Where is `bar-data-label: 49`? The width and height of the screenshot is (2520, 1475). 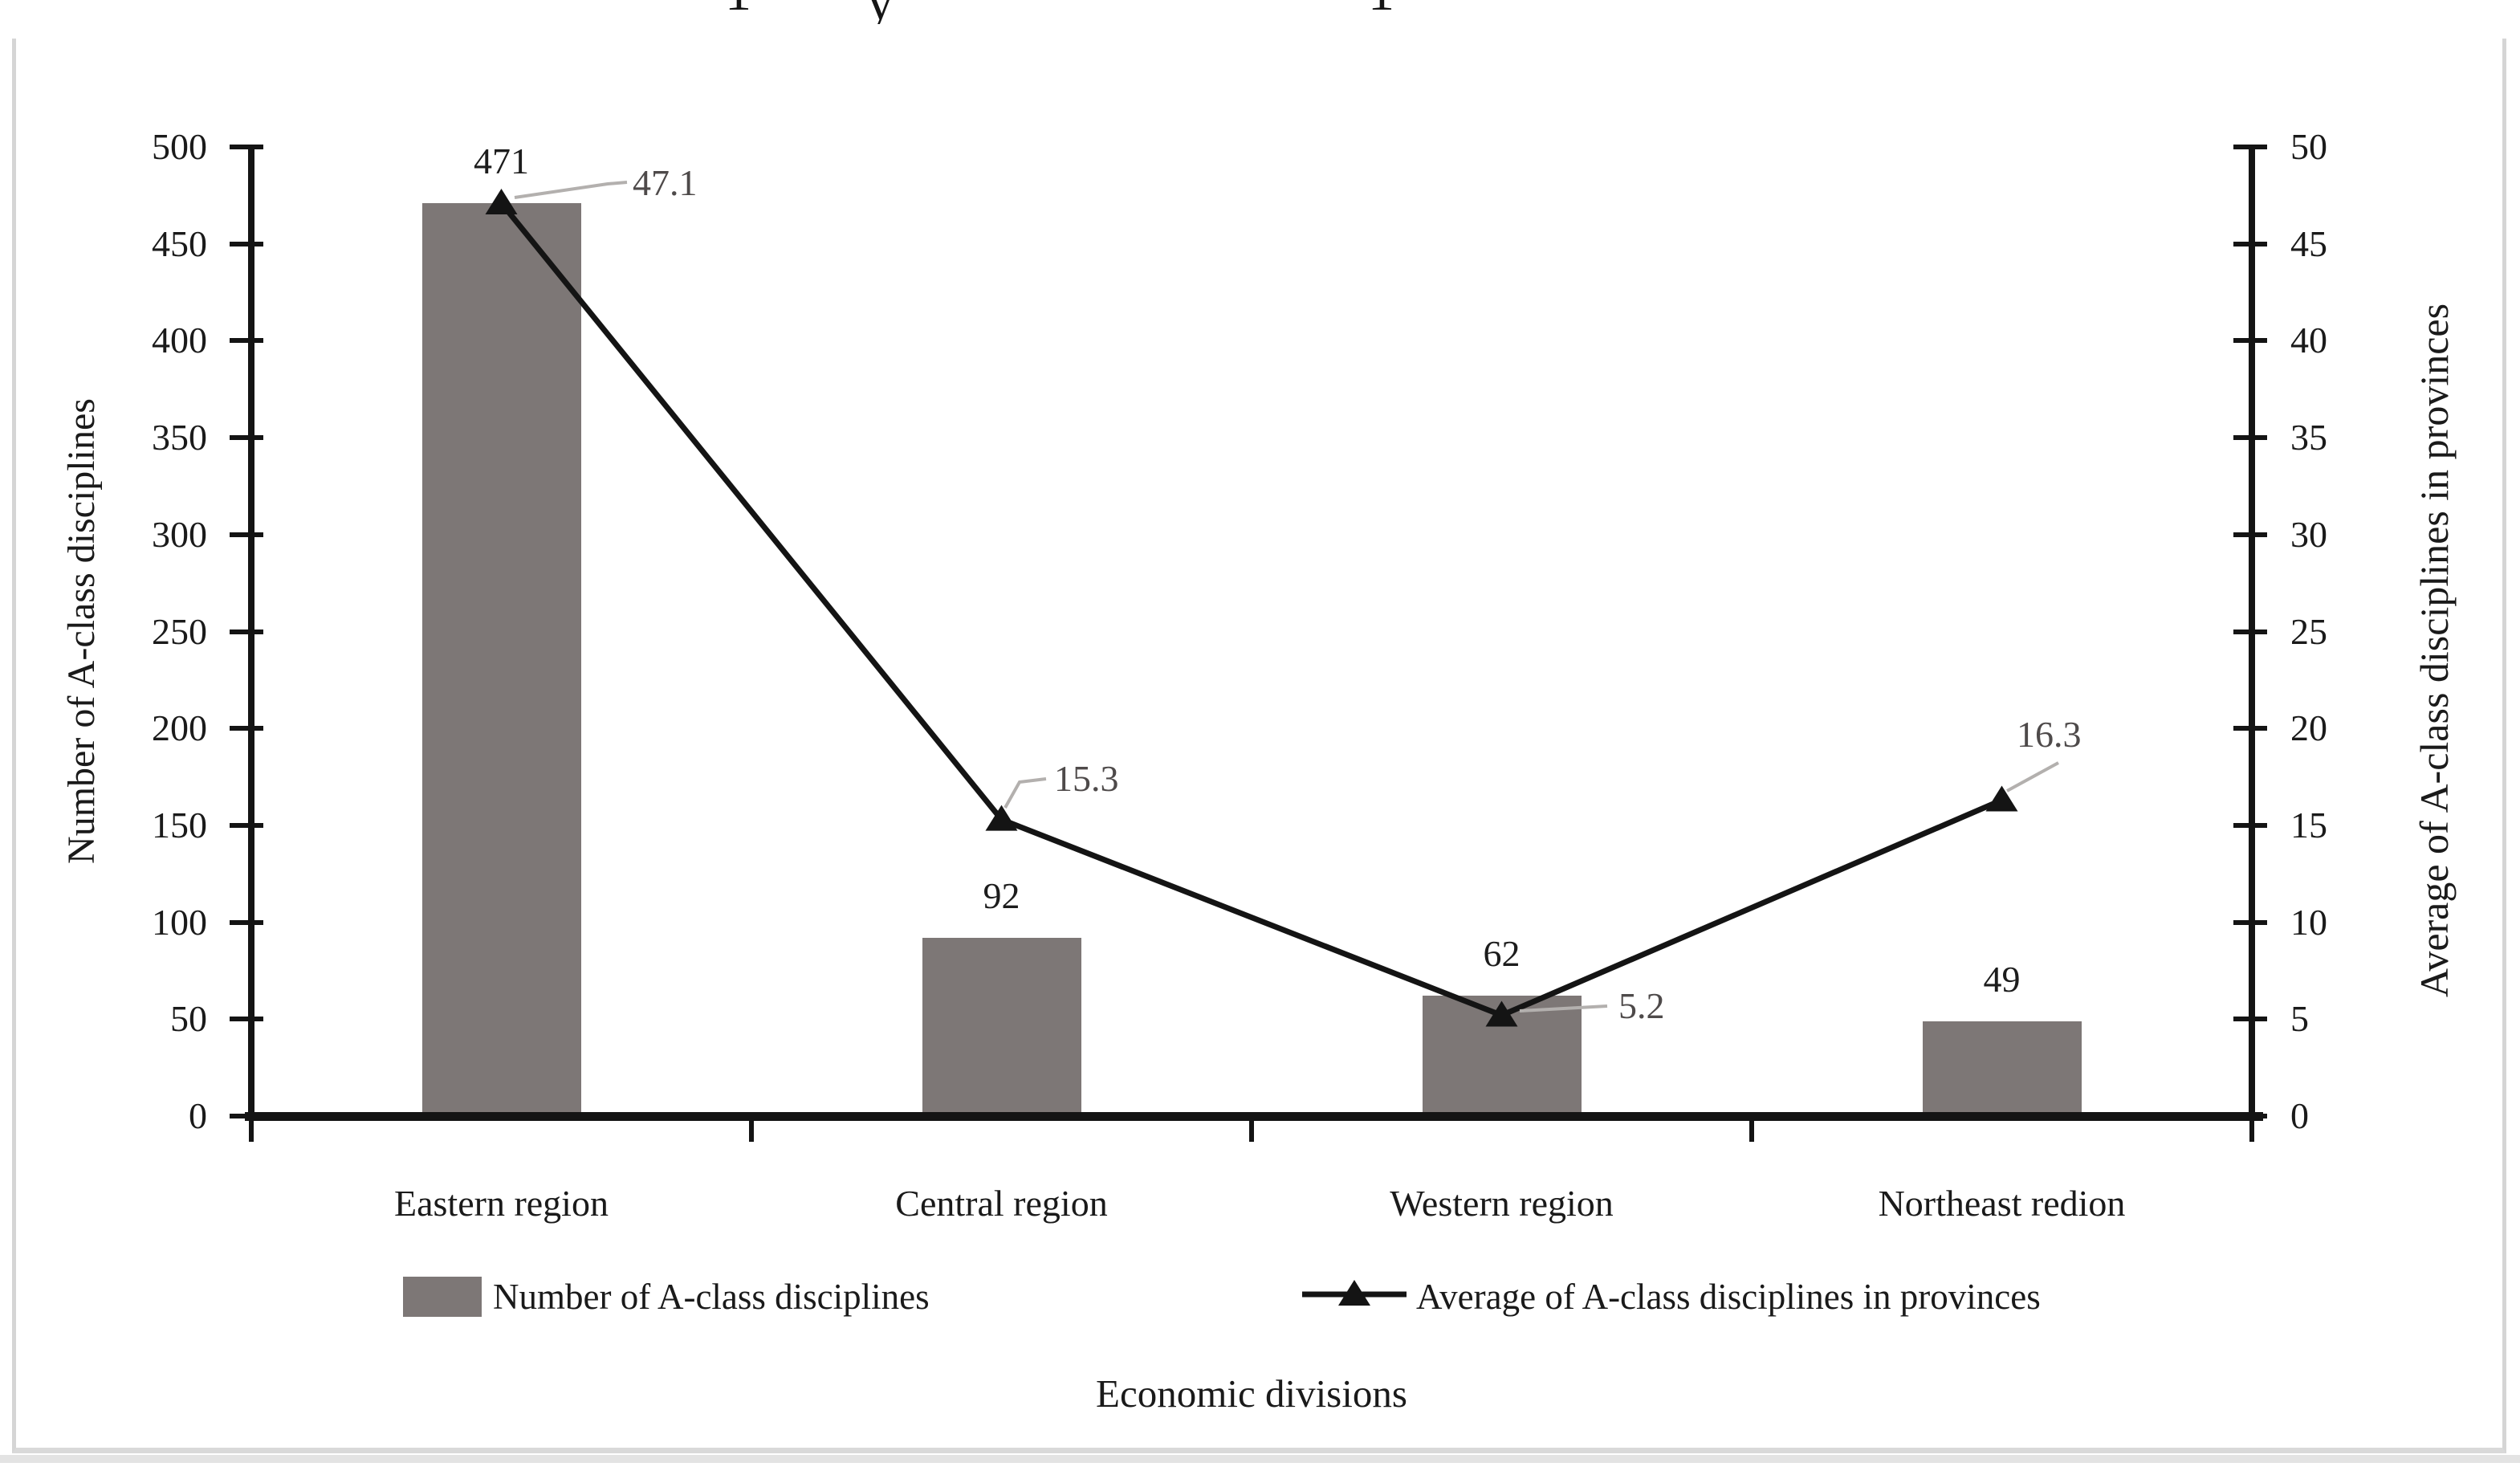
bar-data-label: 49 is located at coordinates (2002, 979).